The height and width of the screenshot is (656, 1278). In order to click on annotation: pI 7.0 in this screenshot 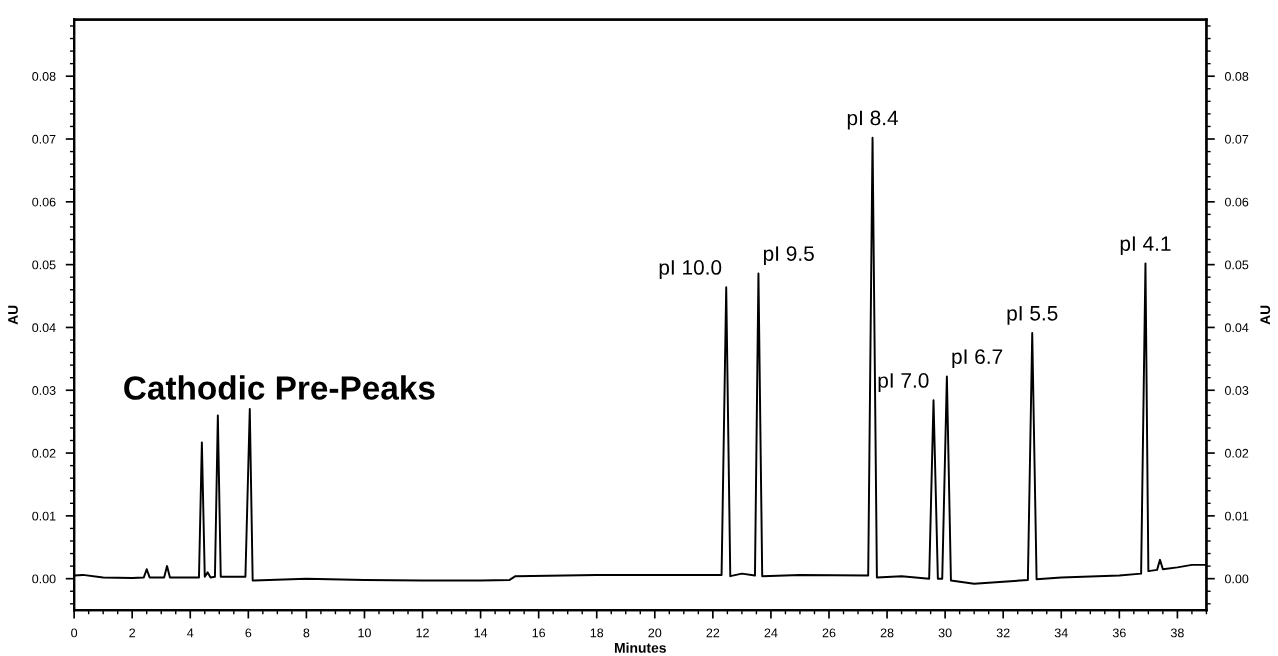, I will do `click(903, 382)`.